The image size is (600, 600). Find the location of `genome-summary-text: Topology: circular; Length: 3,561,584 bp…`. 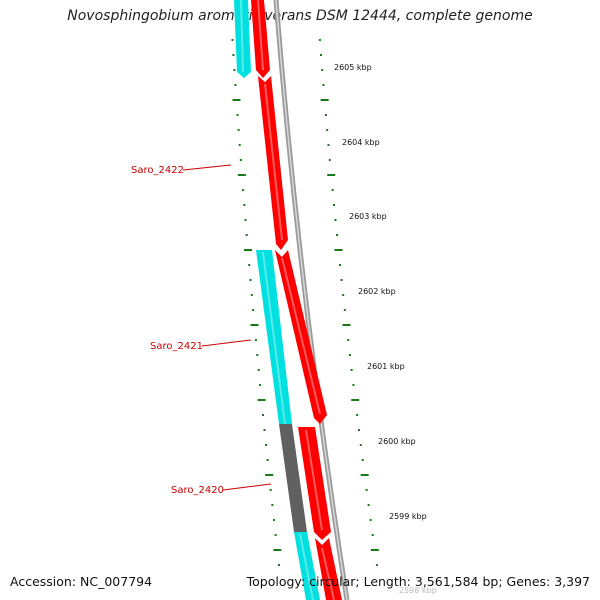

genome-summary-text: Topology: circular; Length: 3,561,584 bp… is located at coordinates (418, 581).